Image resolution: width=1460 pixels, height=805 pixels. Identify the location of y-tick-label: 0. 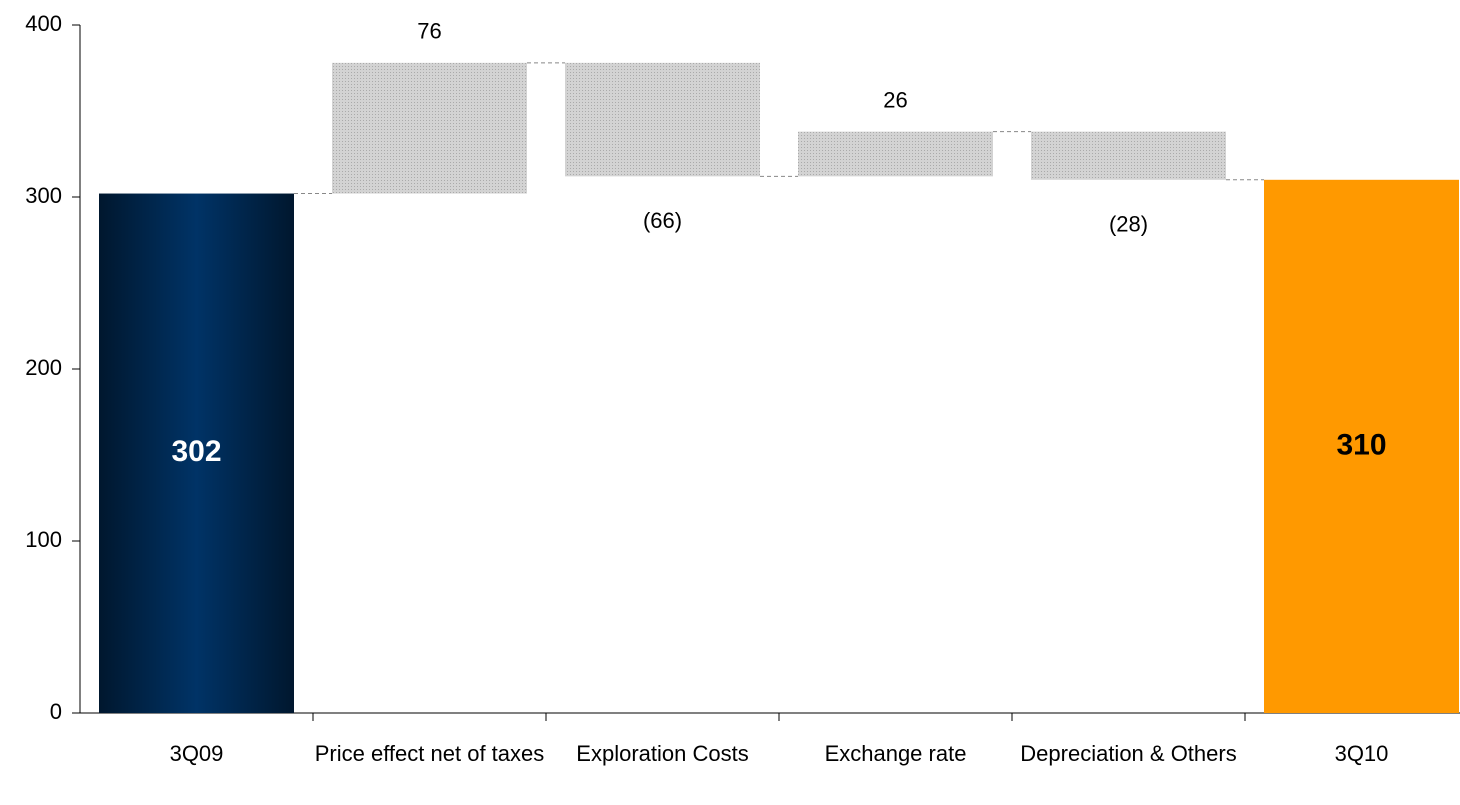
(56, 711).